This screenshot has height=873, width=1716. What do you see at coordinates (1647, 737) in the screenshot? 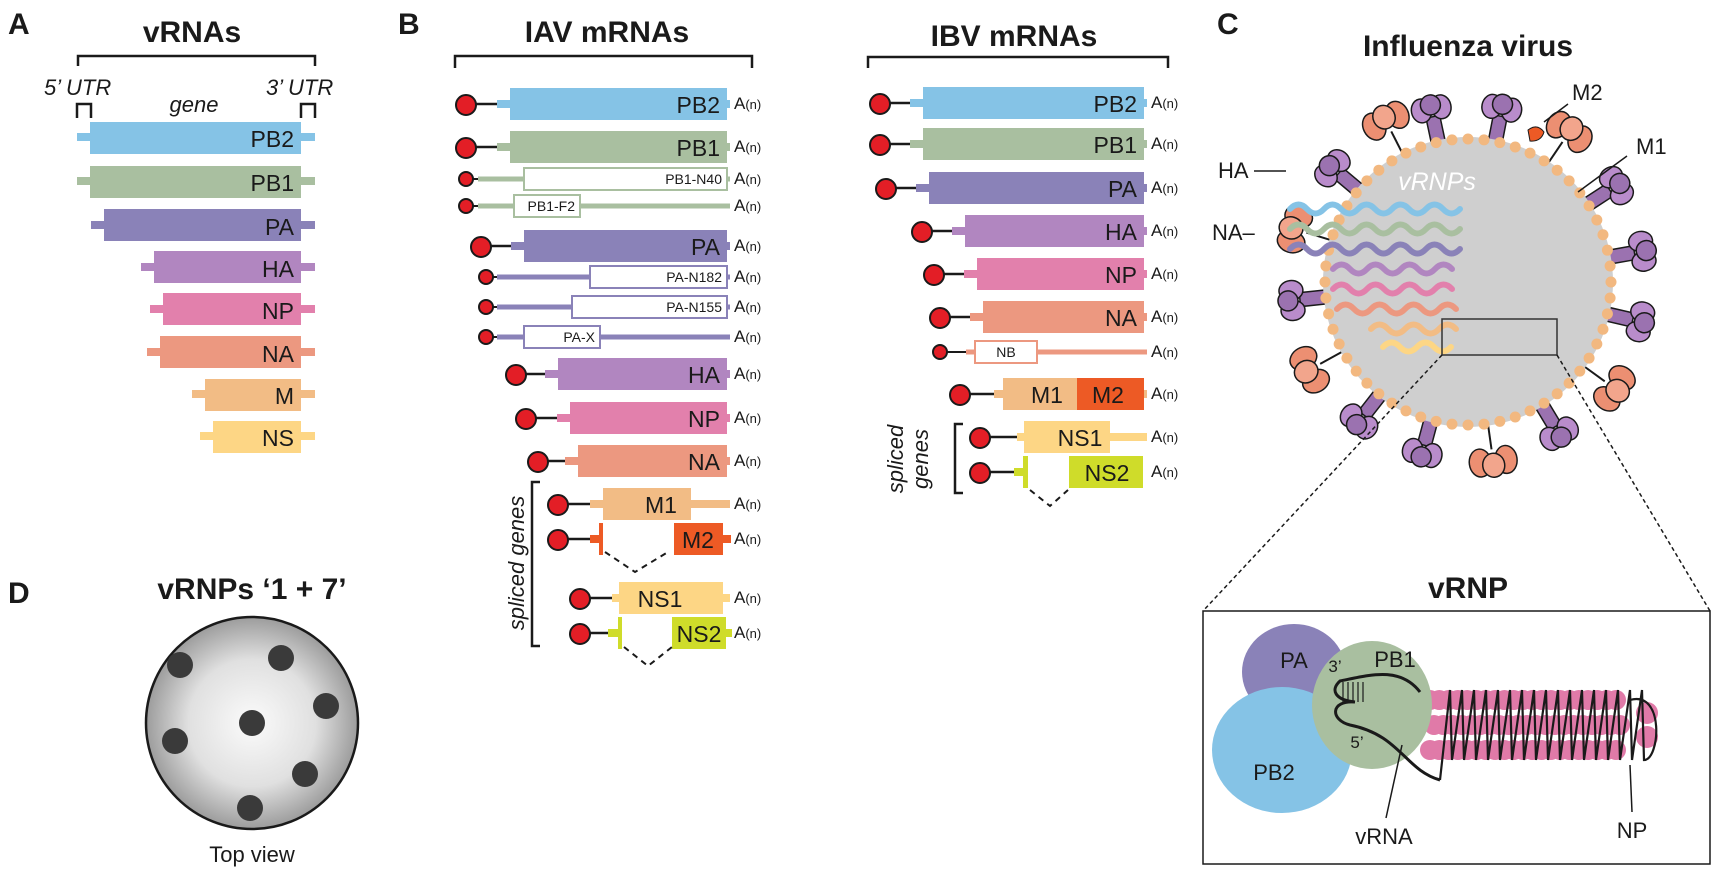
I see `np-bead` at bounding box center [1647, 737].